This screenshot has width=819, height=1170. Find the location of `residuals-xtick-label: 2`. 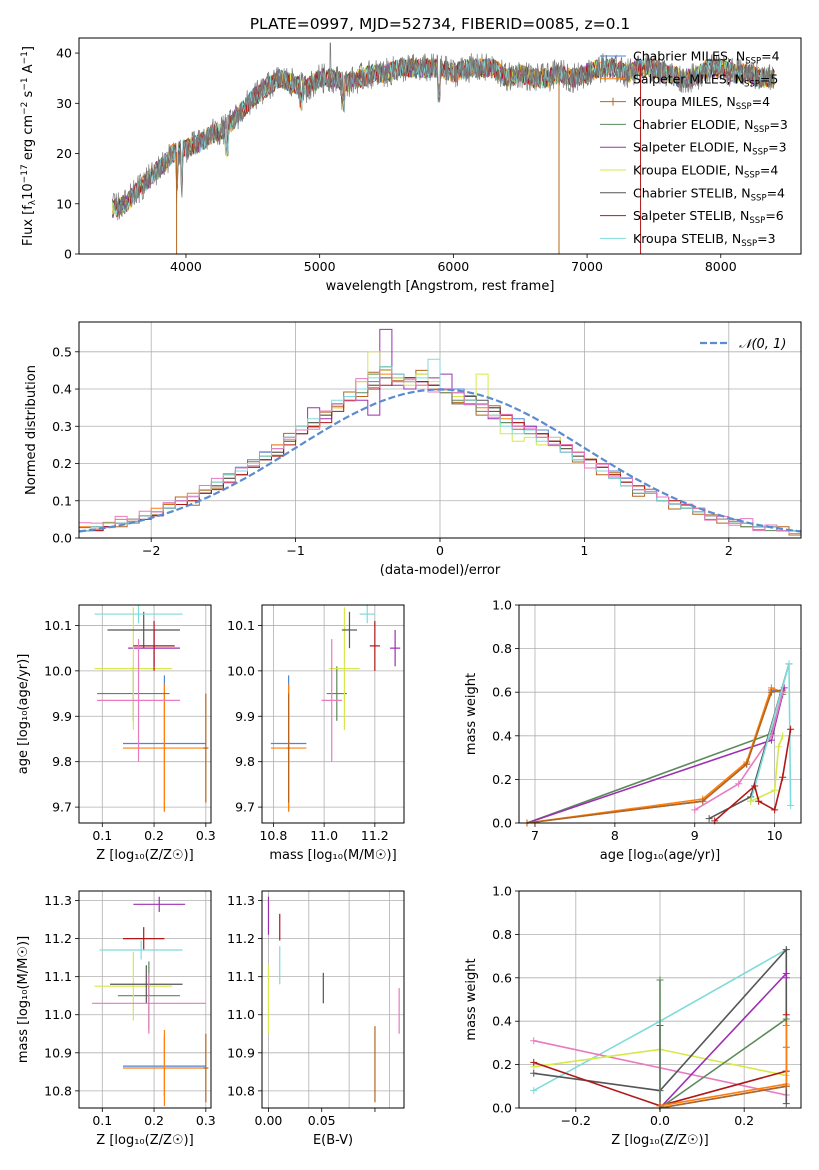

residuals-xtick-label: 2 is located at coordinates (729, 550).